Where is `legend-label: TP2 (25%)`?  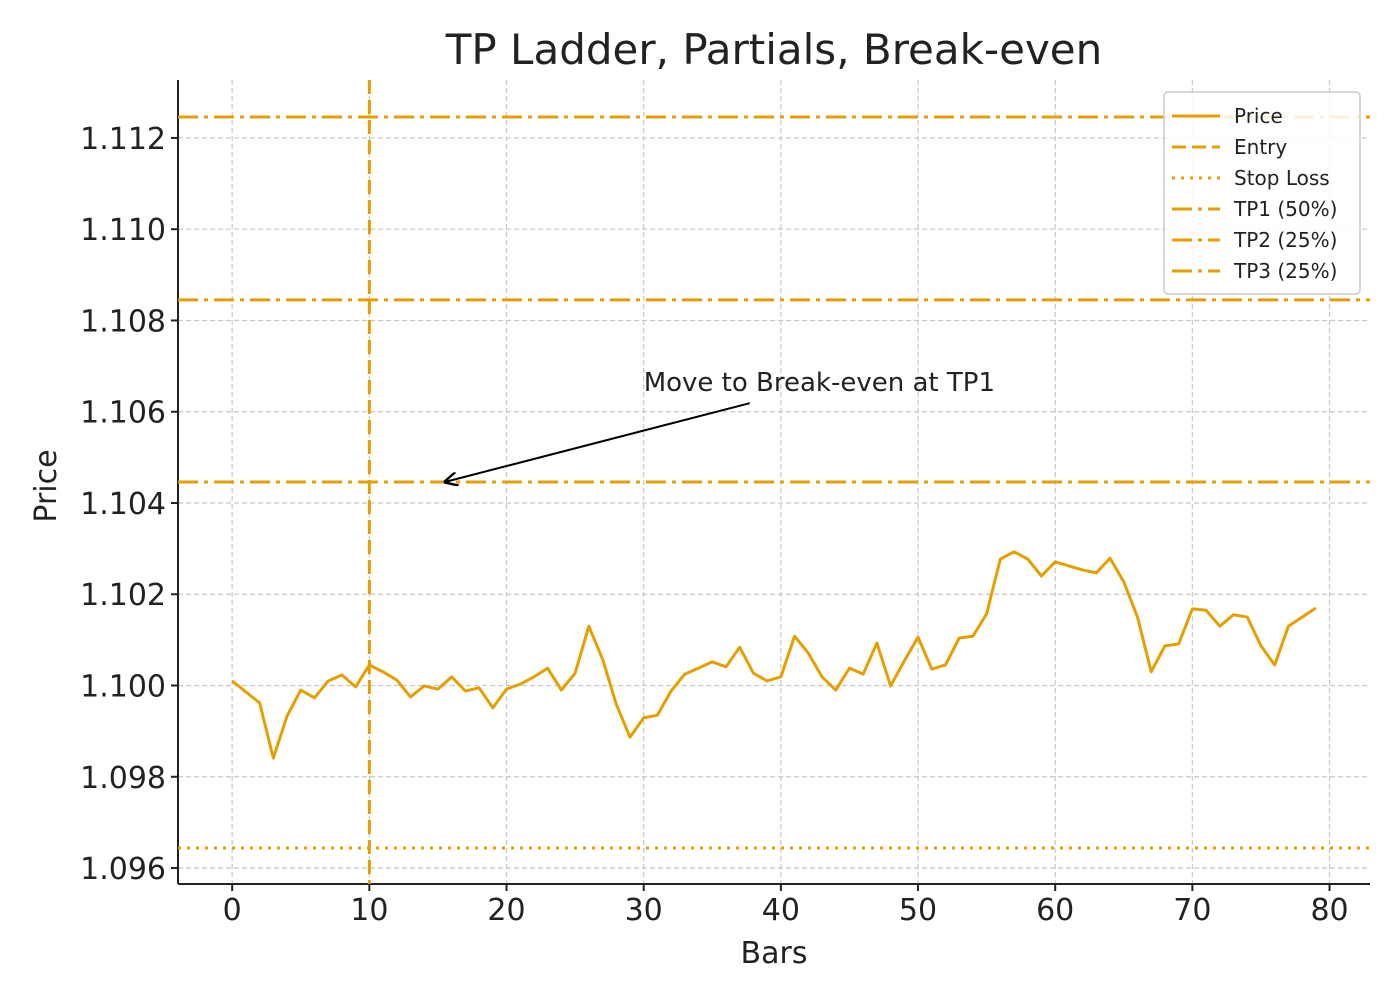
legend-label: TP2 (25%) is located at coordinates (1285, 240).